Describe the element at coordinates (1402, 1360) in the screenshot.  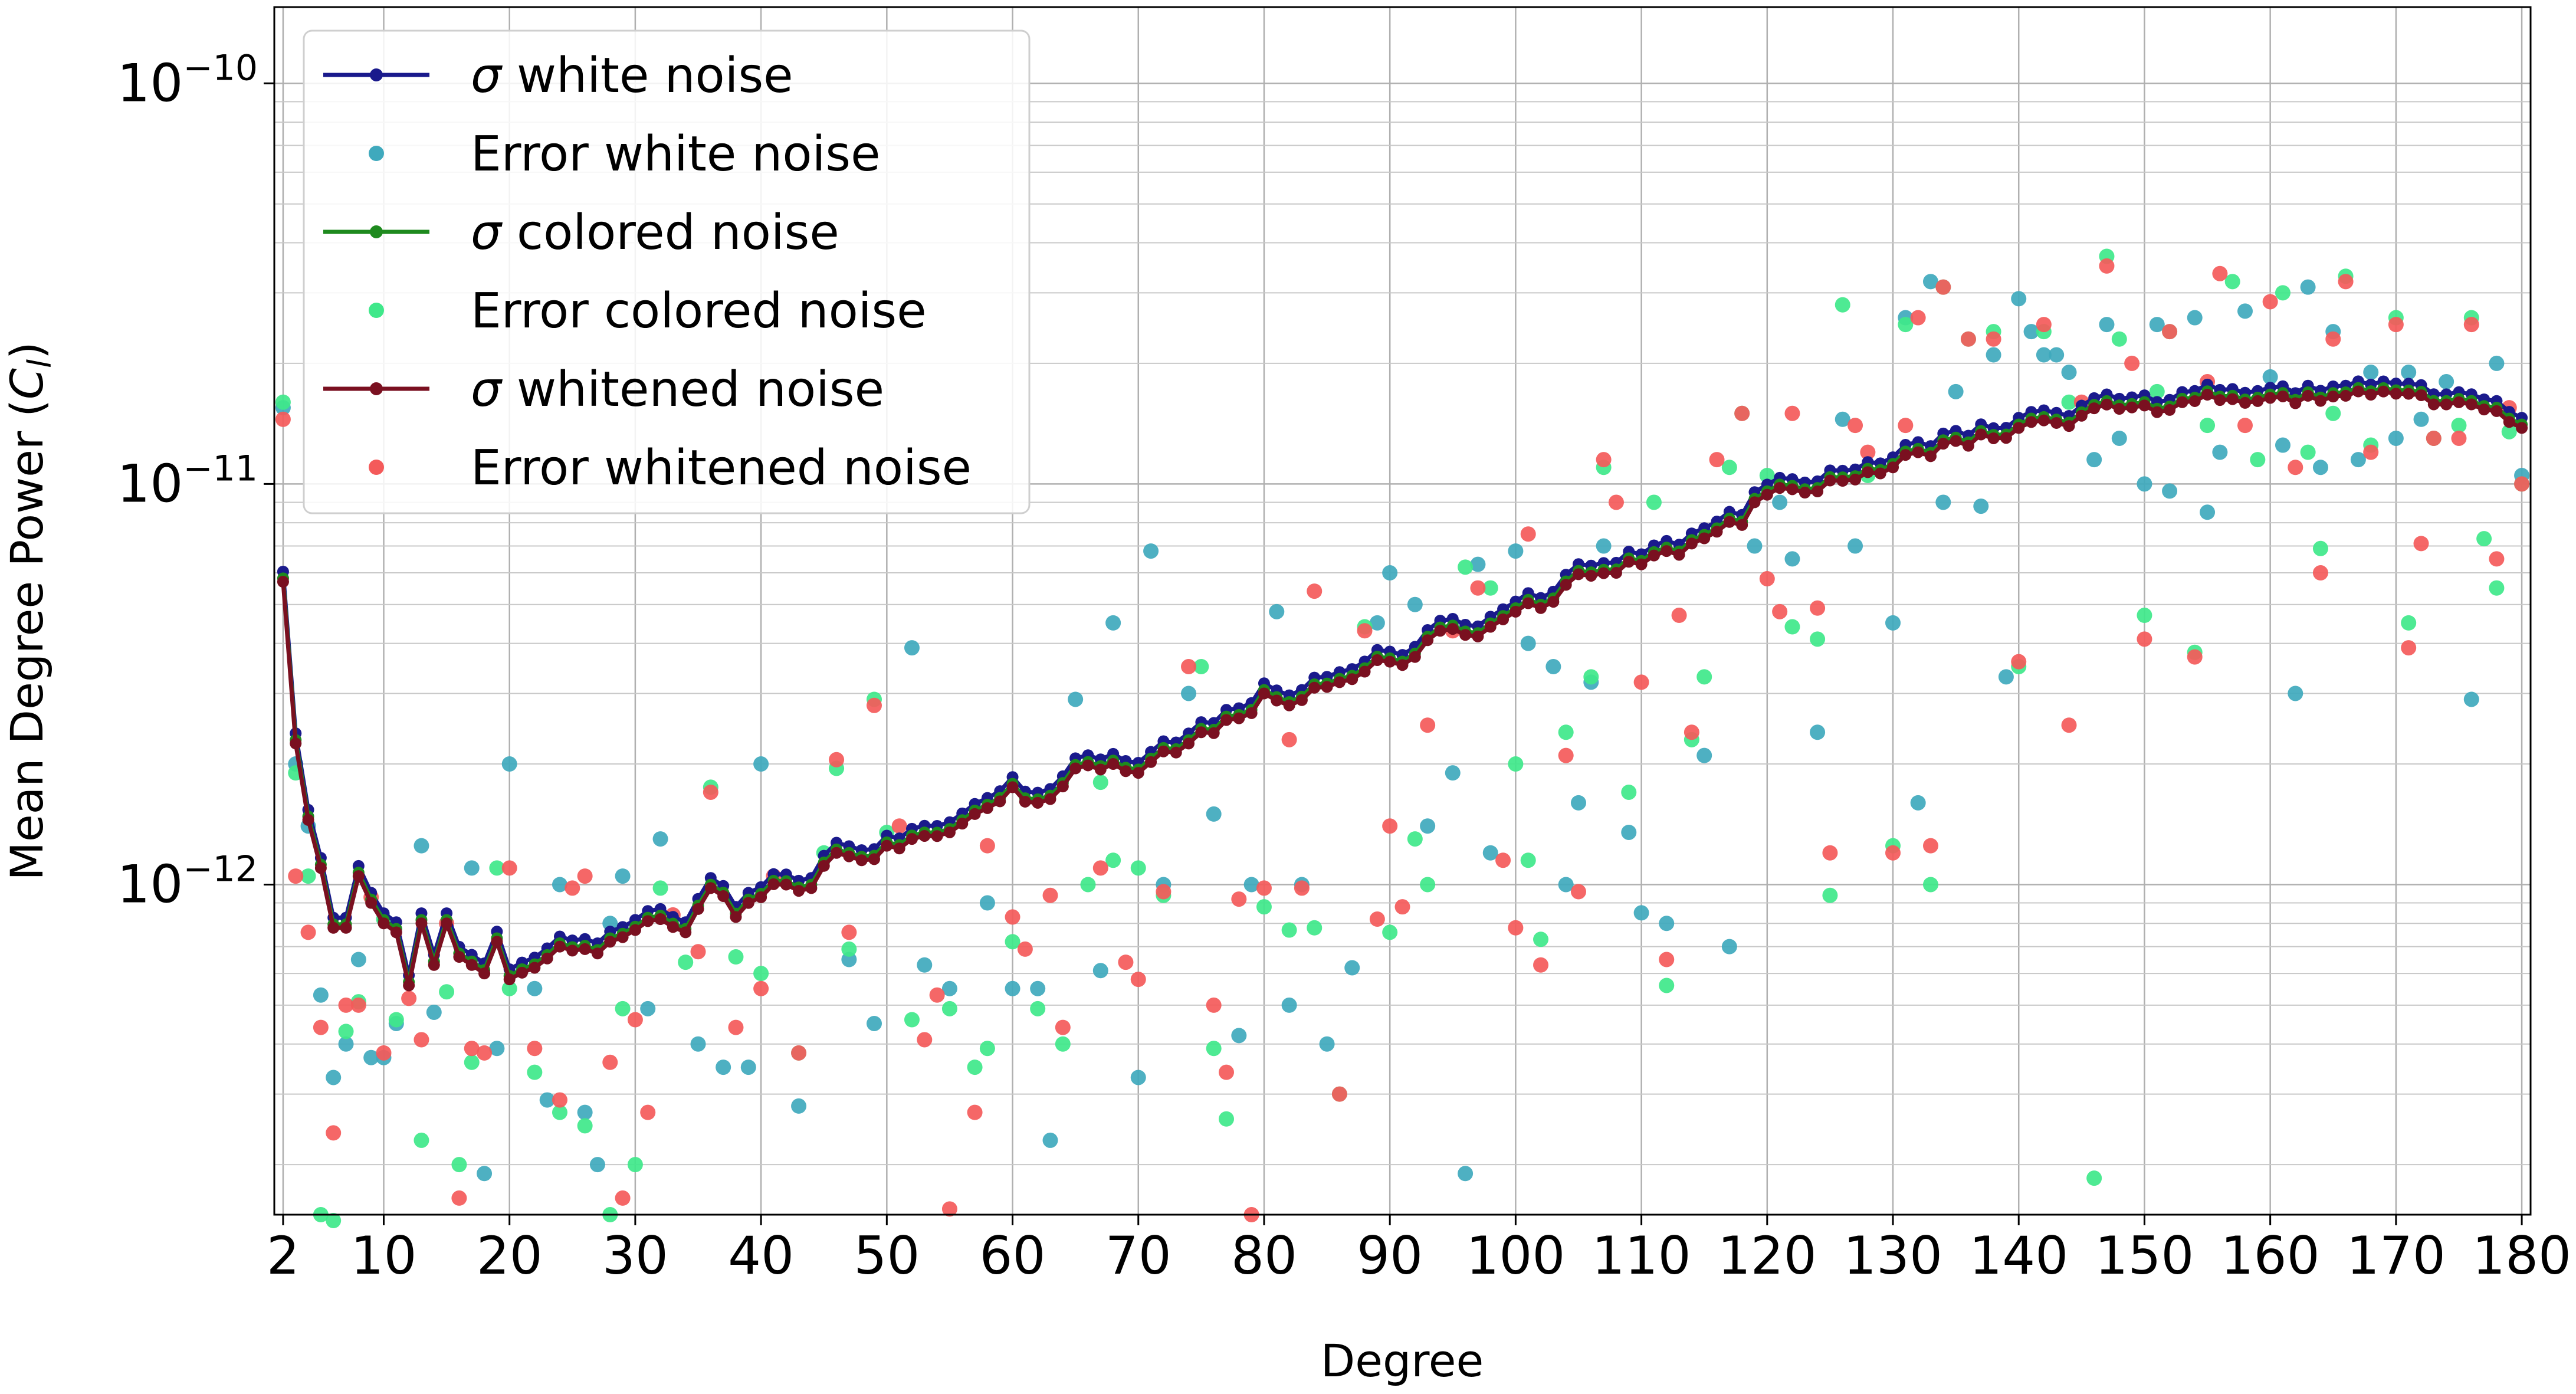
I see `x-axis-title: Degree` at that location.